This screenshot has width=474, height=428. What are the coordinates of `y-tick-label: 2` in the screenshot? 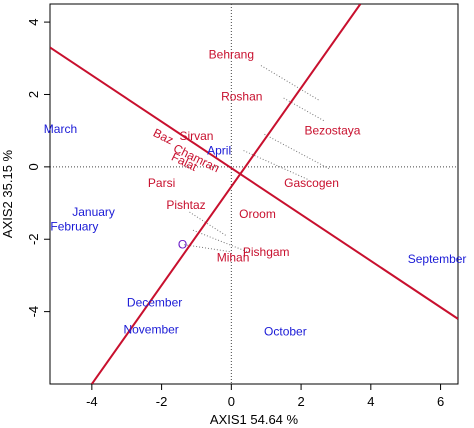 It's located at (33, 94).